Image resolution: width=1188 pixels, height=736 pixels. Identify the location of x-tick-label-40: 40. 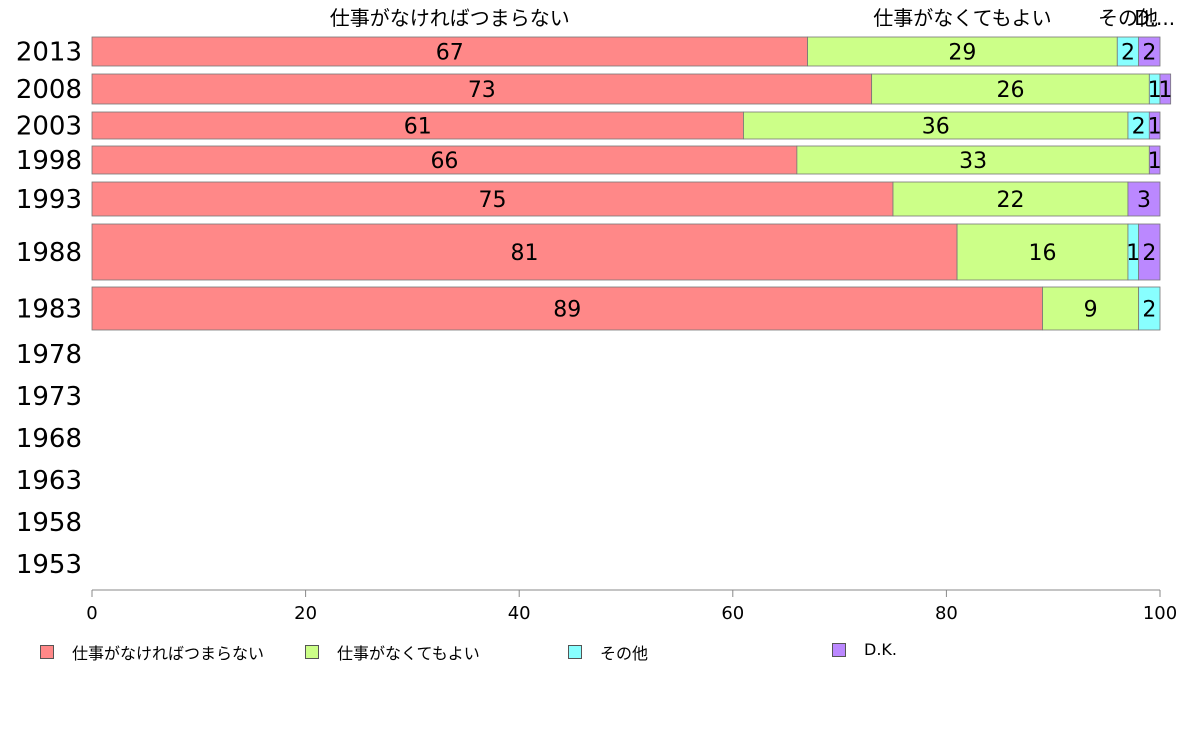
(519, 613).